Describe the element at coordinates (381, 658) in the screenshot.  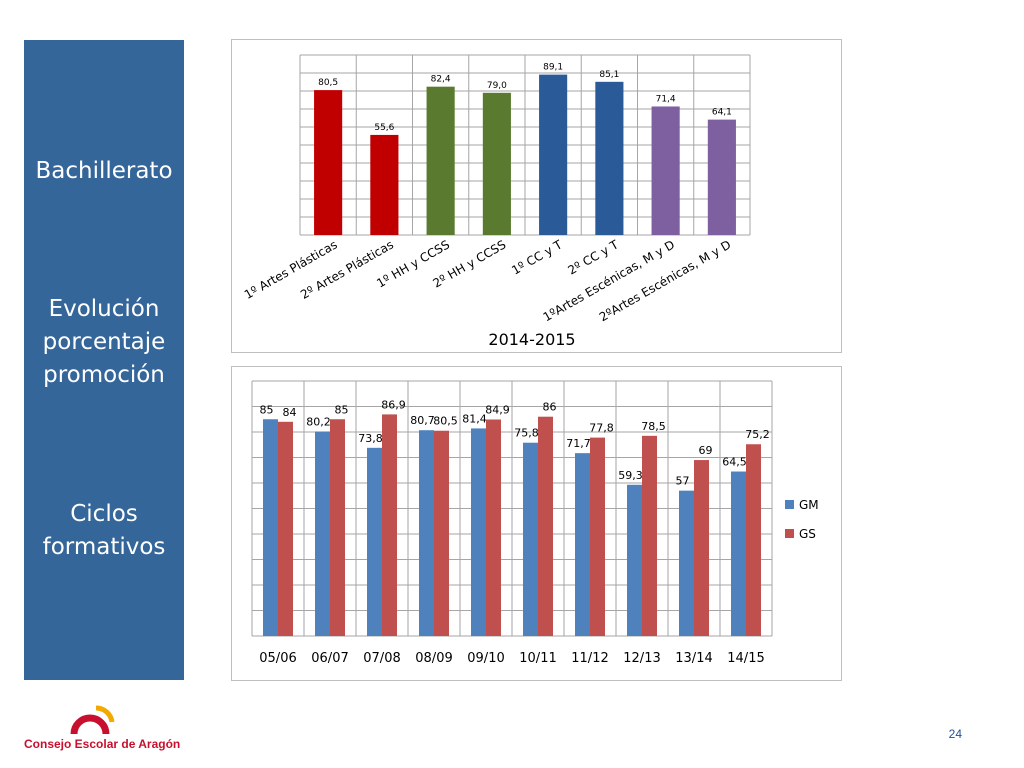
I see `category-label: 07/08` at that location.